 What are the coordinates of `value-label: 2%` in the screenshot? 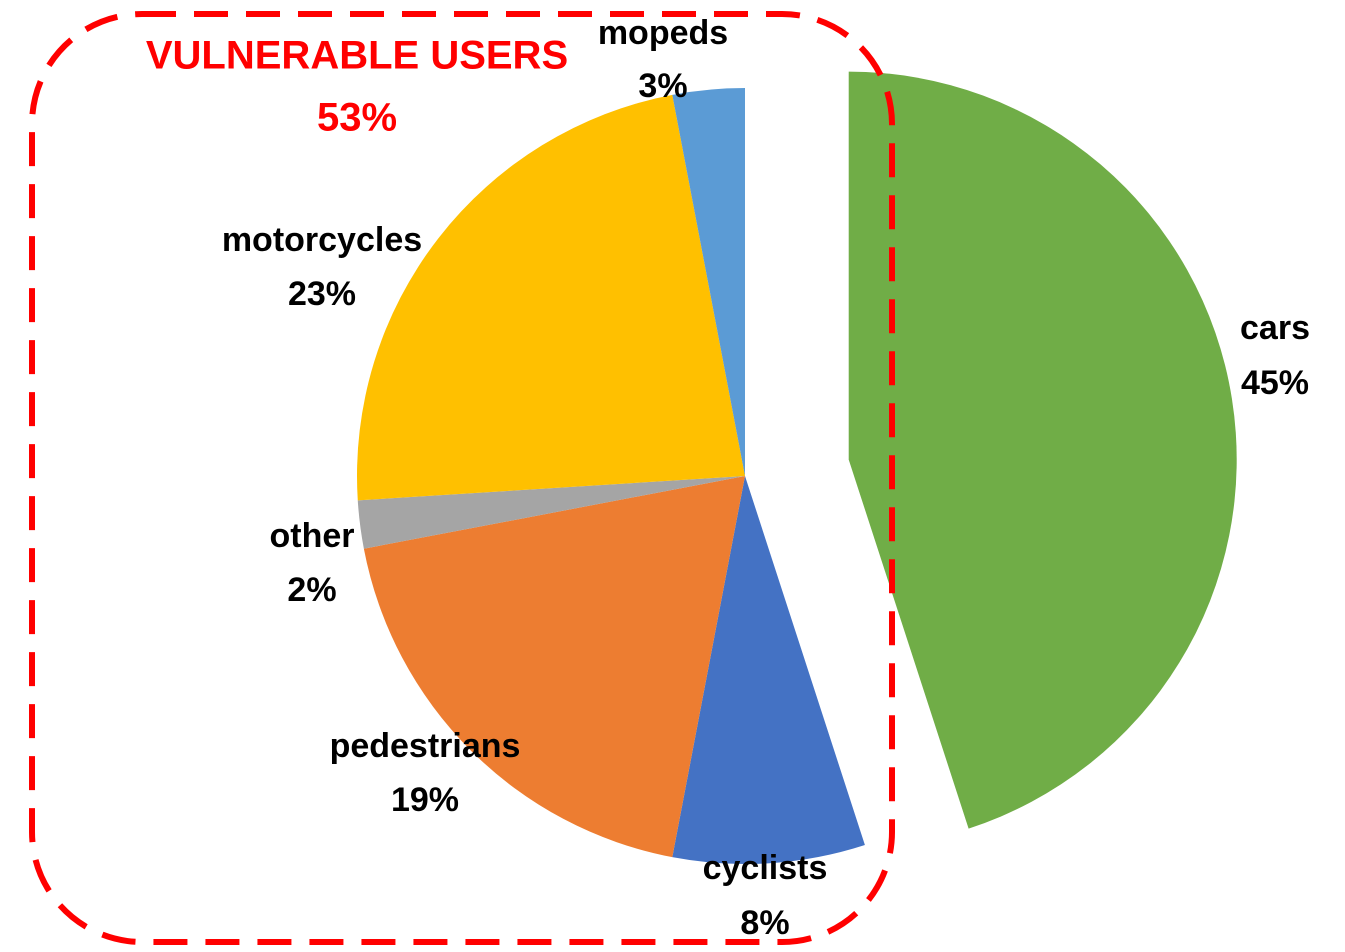 It's located at (311, 590).